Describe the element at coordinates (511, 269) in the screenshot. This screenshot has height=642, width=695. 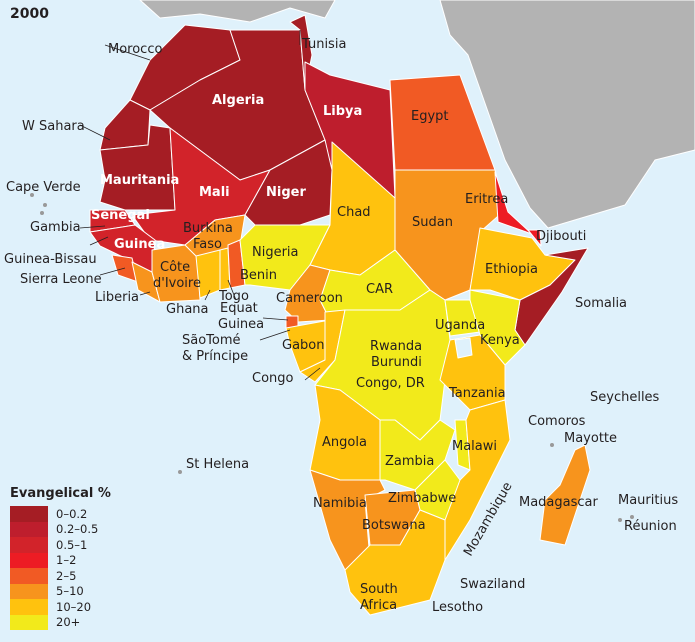
I see `label-ethiopia: Ethiopia` at that location.